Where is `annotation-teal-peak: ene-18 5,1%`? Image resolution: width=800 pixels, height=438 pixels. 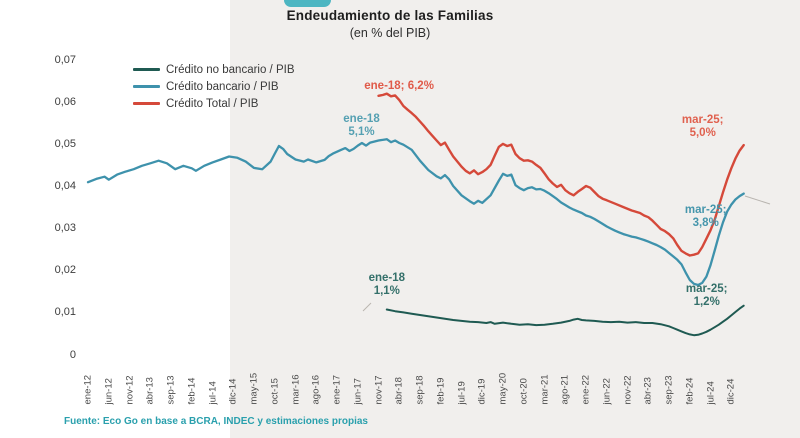 annotation-teal-peak: ene-18 5,1% is located at coordinates (361, 126).